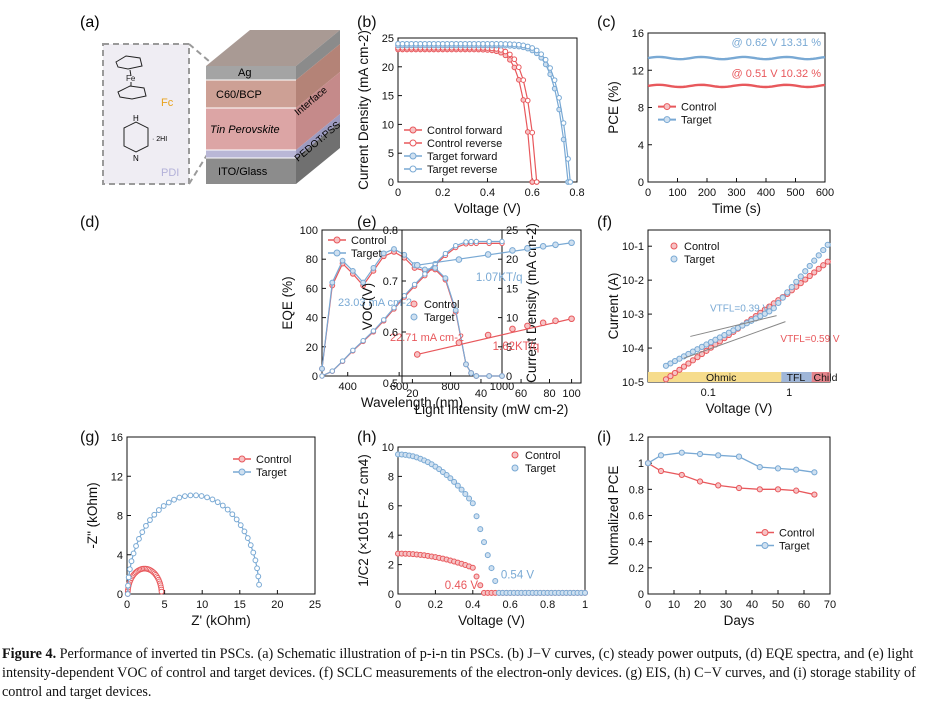 This screenshot has width=932, height=702. What do you see at coordinates (512, 260) in the screenshot?
I see `y2-tick-label: 20` at bounding box center [512, 260].